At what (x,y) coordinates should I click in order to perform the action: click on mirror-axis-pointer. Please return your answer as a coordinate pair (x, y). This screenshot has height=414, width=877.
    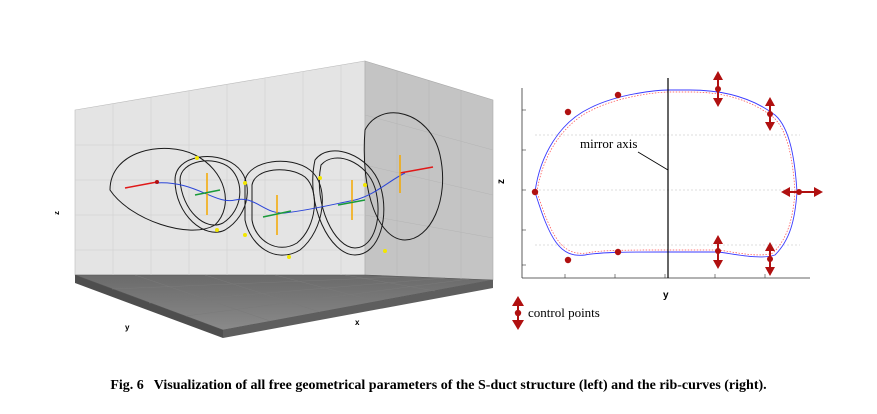
    Looking at the image, I should click on (653, 161).